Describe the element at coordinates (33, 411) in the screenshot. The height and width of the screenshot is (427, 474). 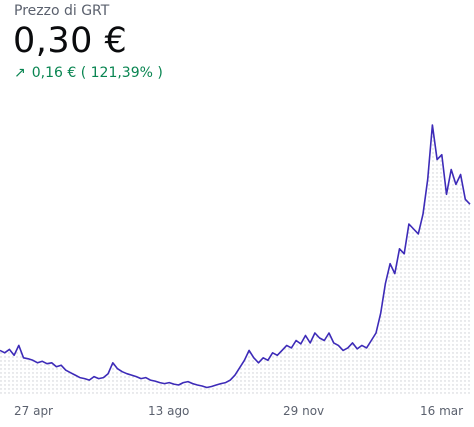
I see `x-tick-label: 27 apr` at that location.